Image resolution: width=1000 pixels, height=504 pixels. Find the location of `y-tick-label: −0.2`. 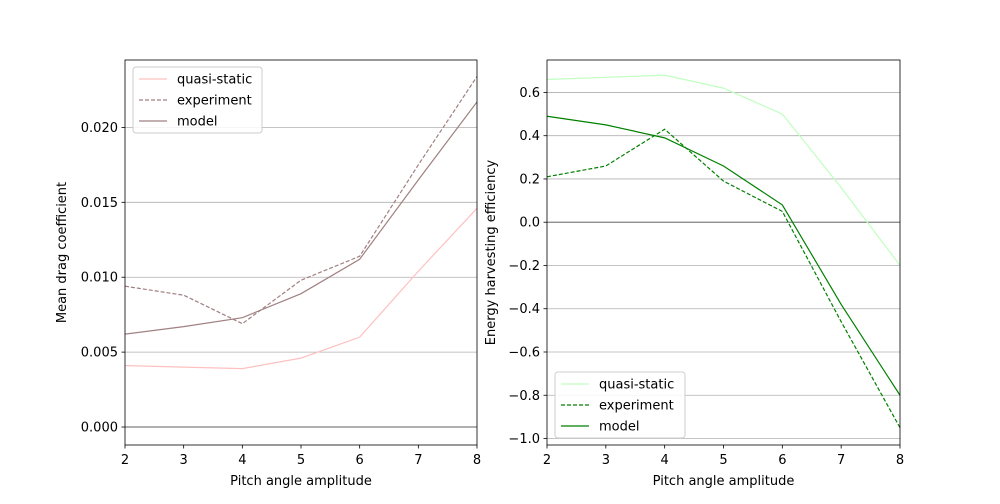

y-tick-label: −0.2 is located at coordinates (524, 266).